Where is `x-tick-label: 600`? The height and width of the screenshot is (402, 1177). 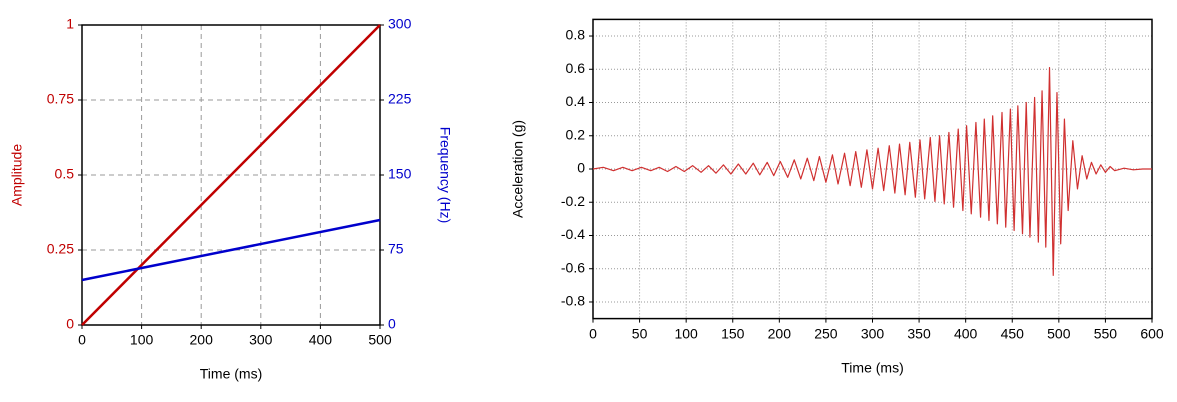
x-tick-label: 600 is located at coordinates (1152, 333).